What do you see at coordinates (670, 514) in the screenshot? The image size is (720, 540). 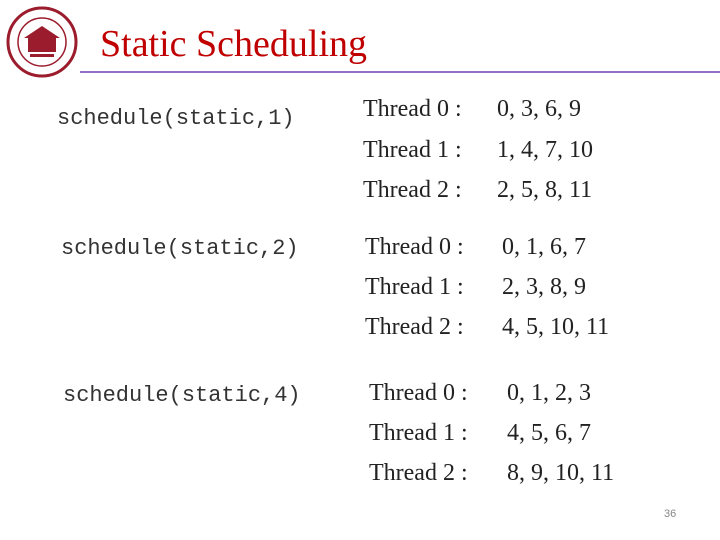 I see `page-number: 36` at bounding box center [670, 514].